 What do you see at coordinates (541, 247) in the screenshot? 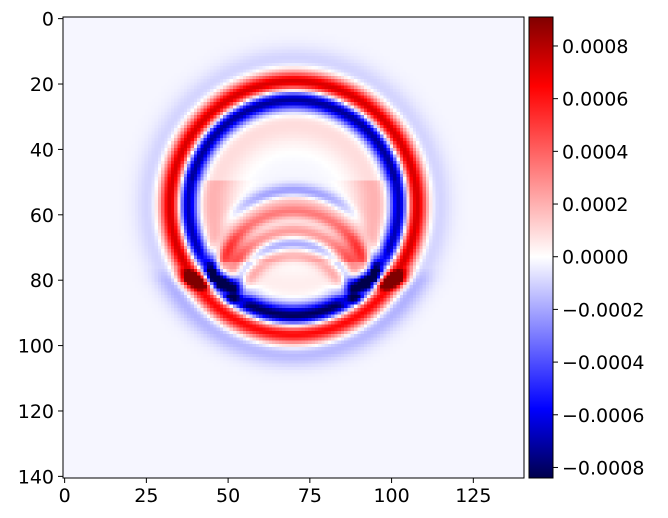
I see `colorbar-gradient` at bounding box center [541, 247].